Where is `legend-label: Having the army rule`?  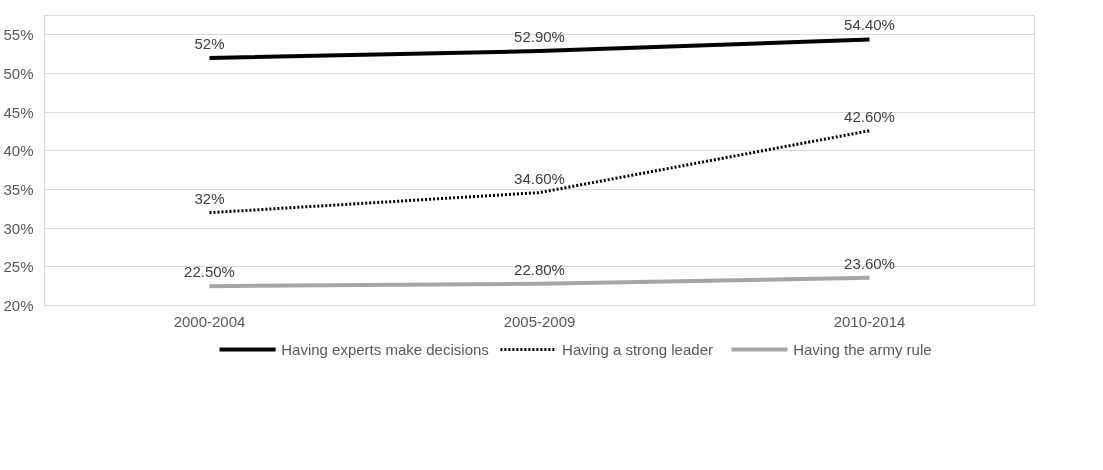 legend-label: Having the army rule is located at coordinates (862, 349).